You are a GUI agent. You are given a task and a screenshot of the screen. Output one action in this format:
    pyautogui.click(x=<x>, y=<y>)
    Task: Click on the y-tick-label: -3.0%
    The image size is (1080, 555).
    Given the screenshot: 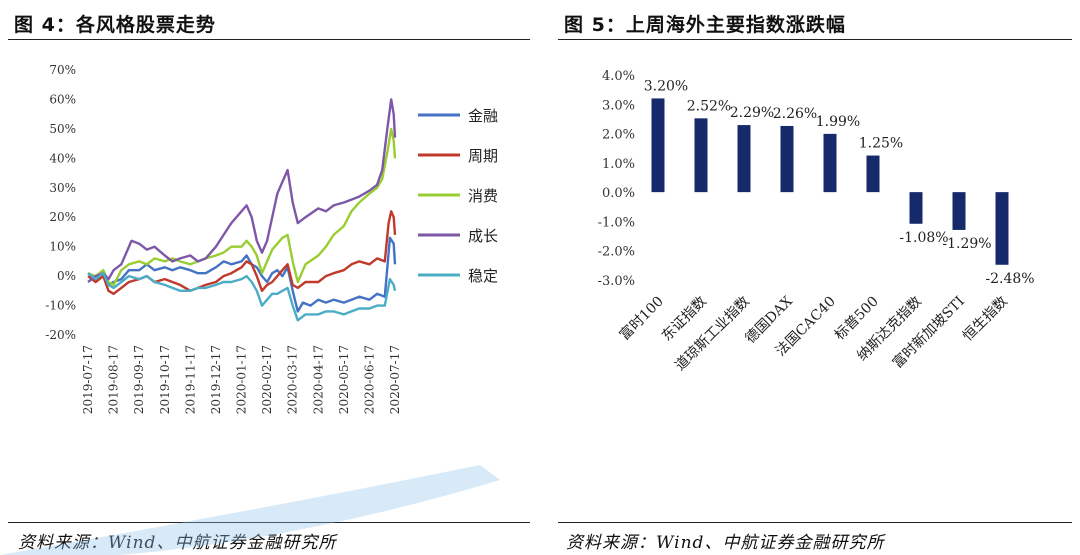 What is the action you would take?
    pyautogui.click(x=616, y=281)
    